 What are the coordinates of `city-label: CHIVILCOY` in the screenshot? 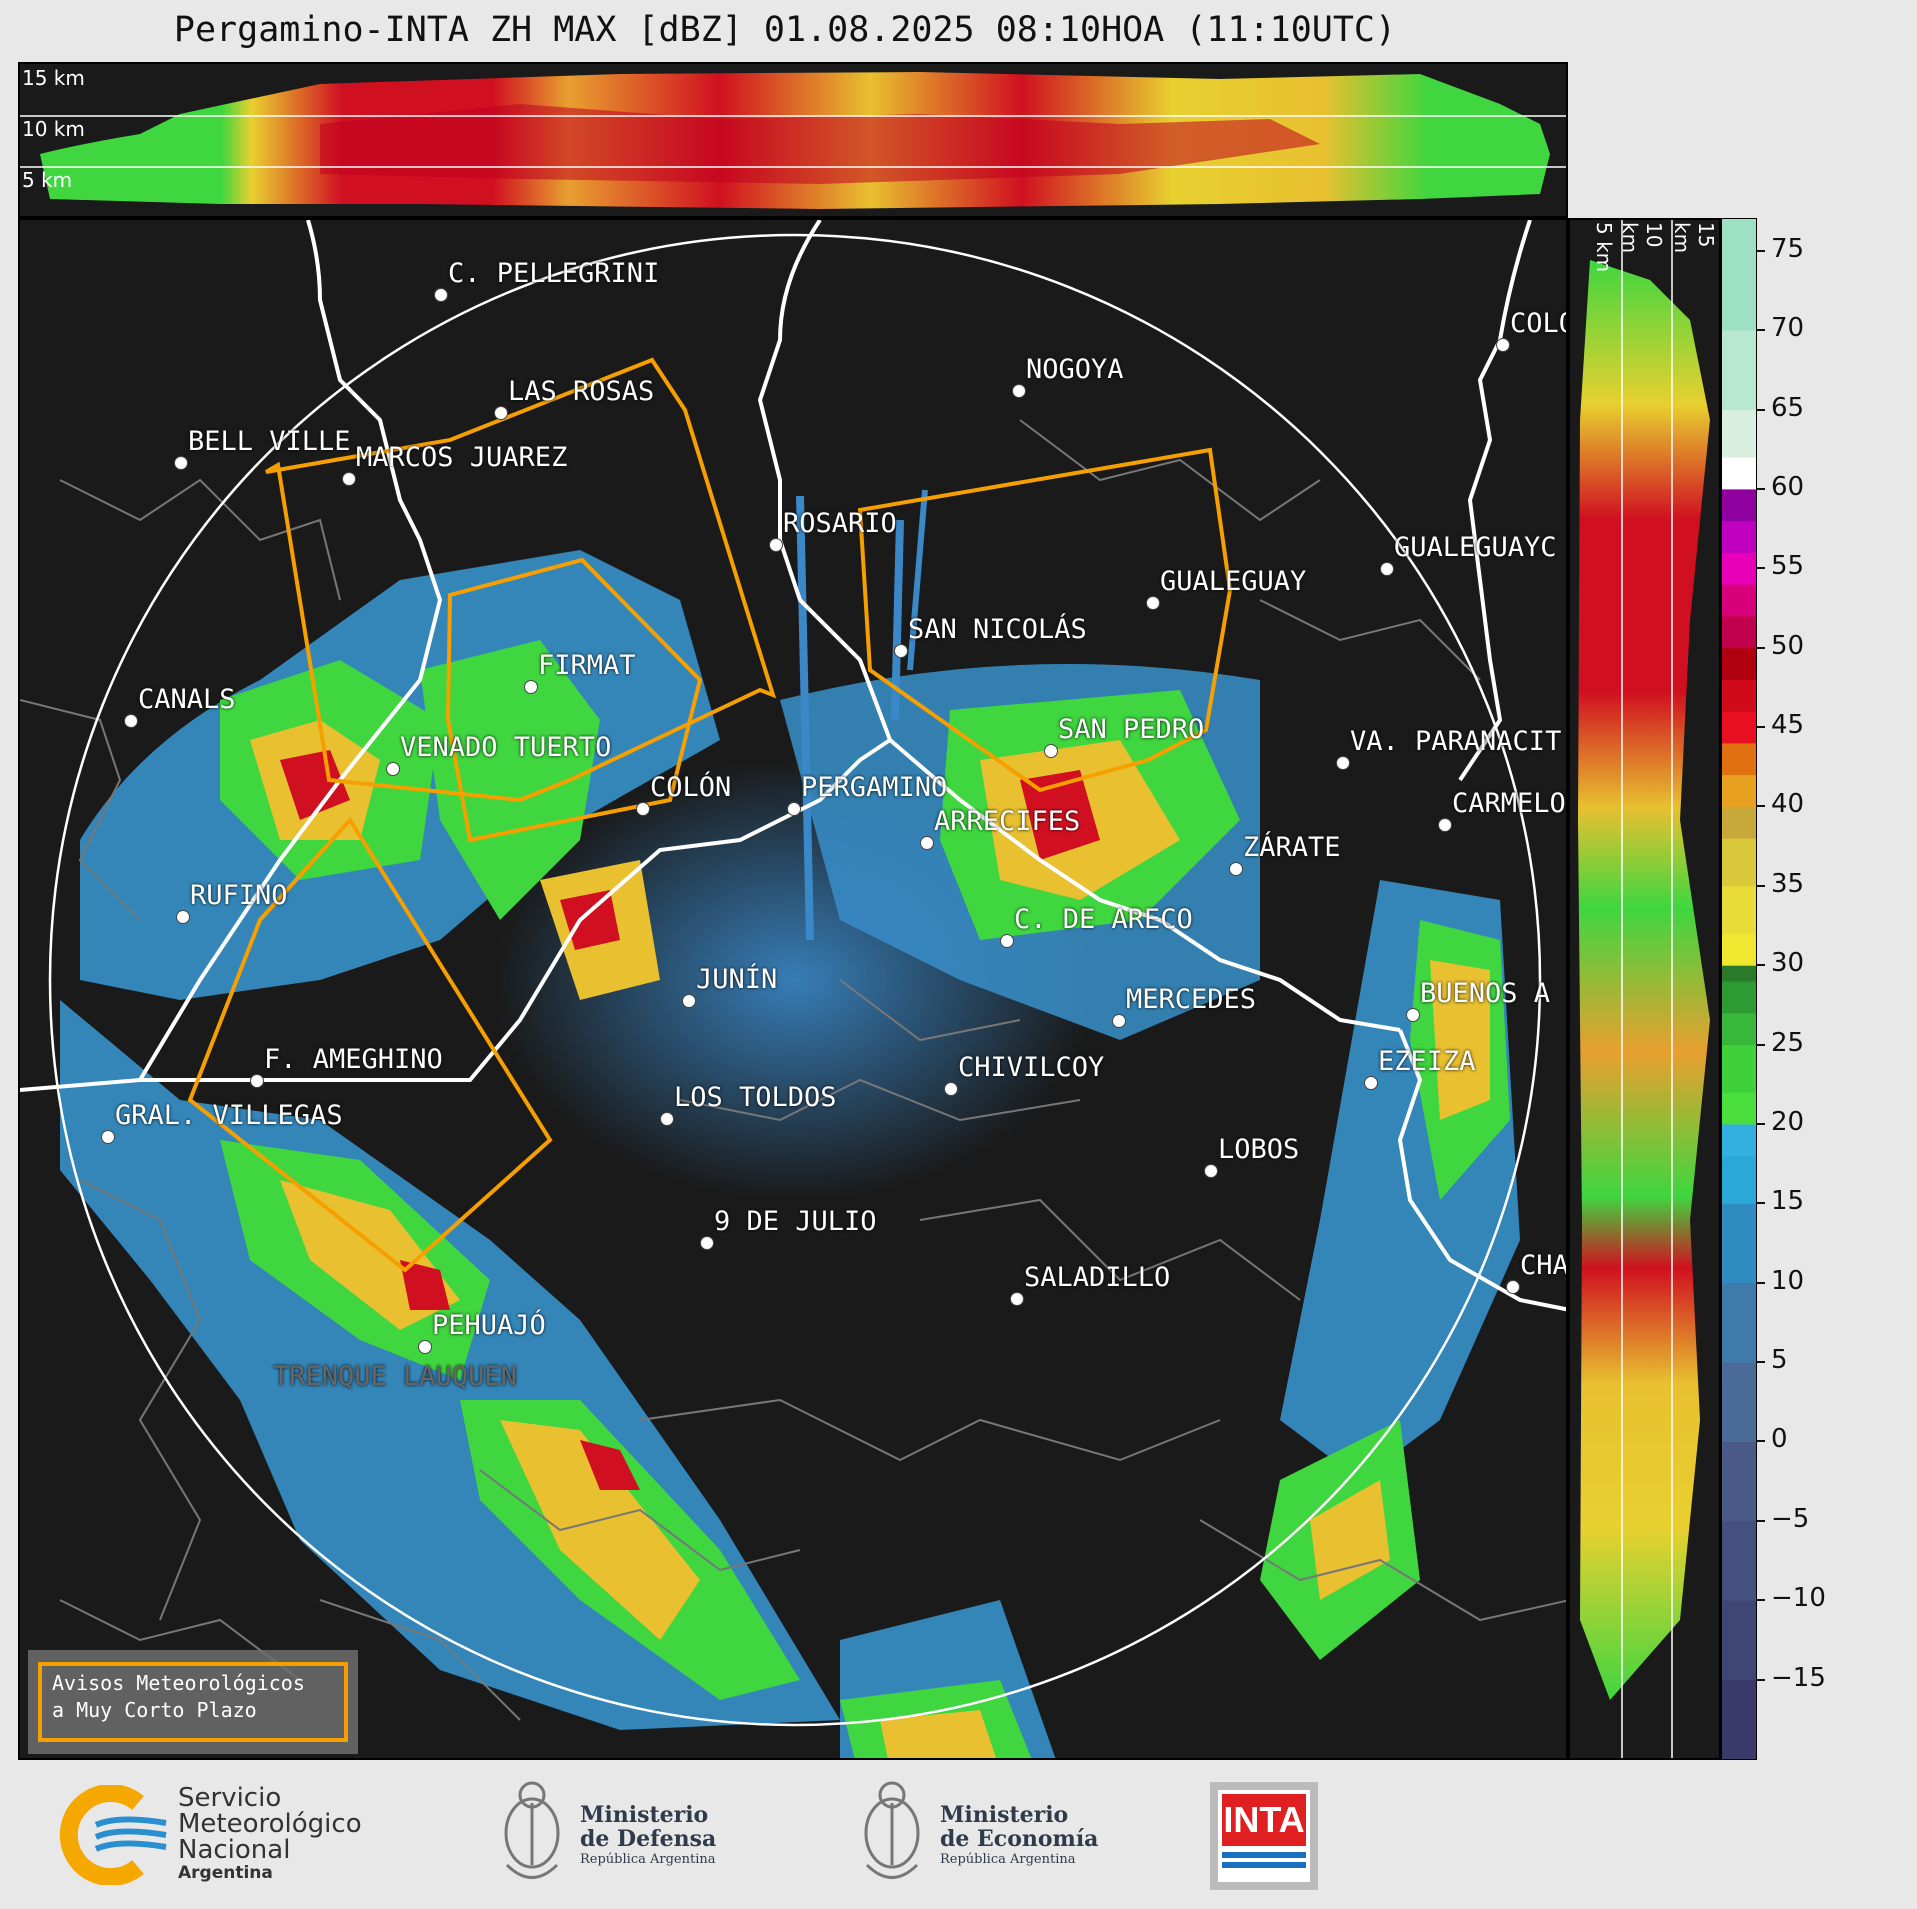 It's located at (1031, 1067).